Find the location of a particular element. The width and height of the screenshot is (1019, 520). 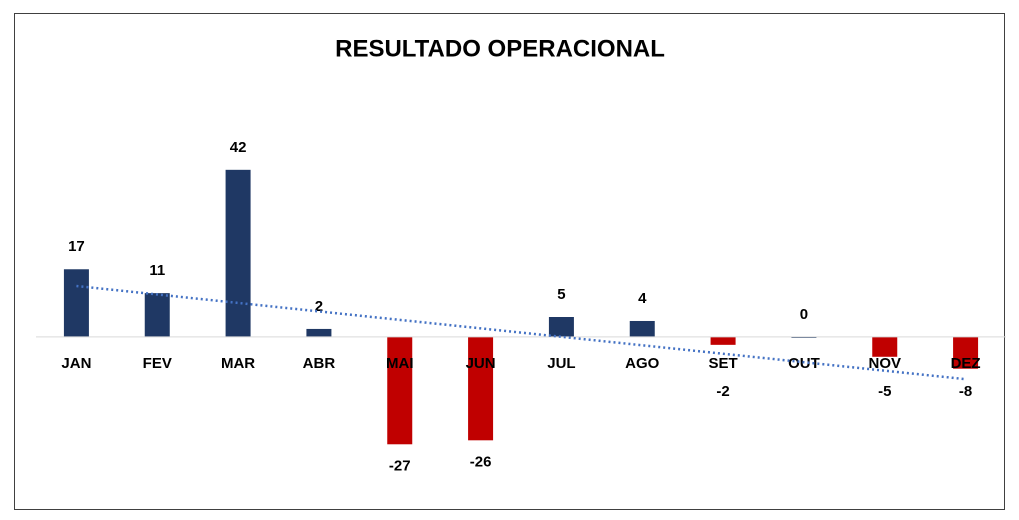

data-label: -27 is located at coordinates (400, 465).